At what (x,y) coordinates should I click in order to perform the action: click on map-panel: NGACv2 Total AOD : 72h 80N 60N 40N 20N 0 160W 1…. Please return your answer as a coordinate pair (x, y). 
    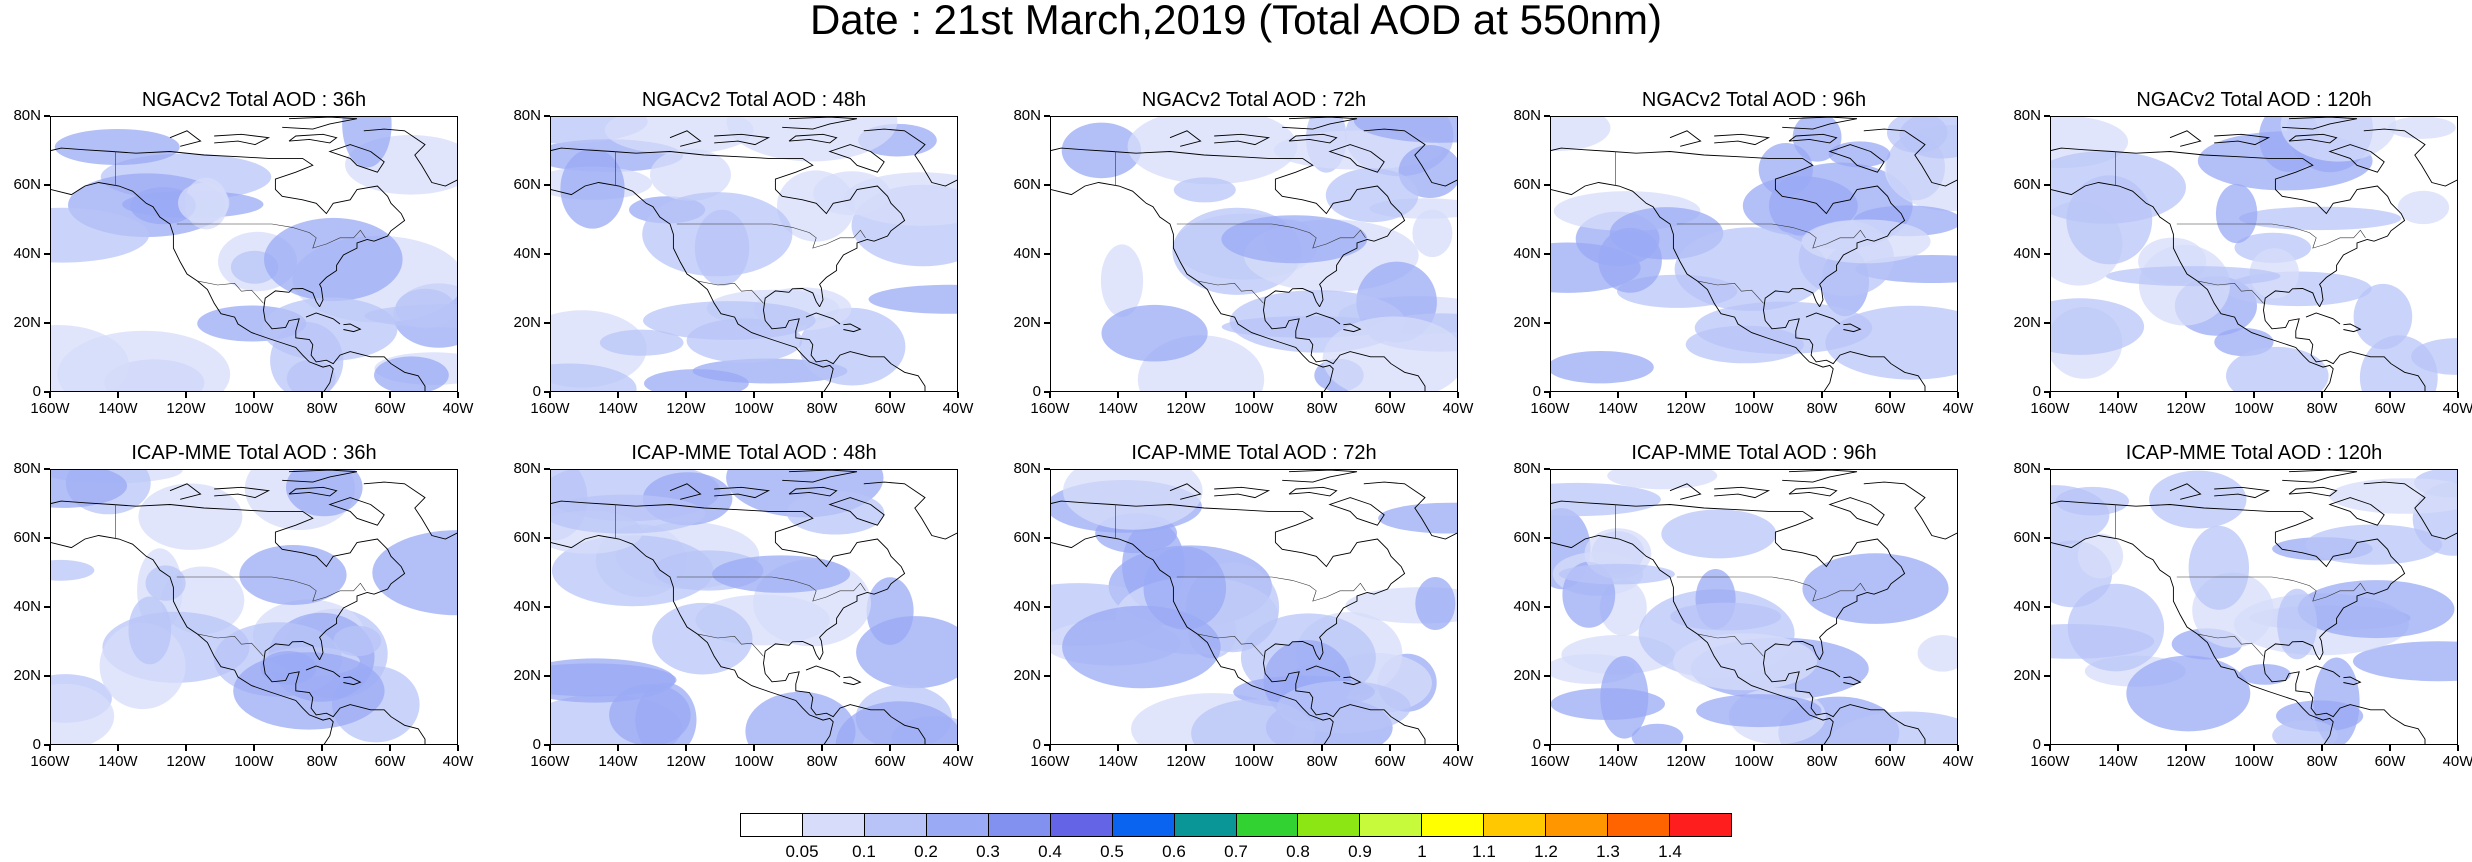
    Looking at the image, I should click on (1236, 253).